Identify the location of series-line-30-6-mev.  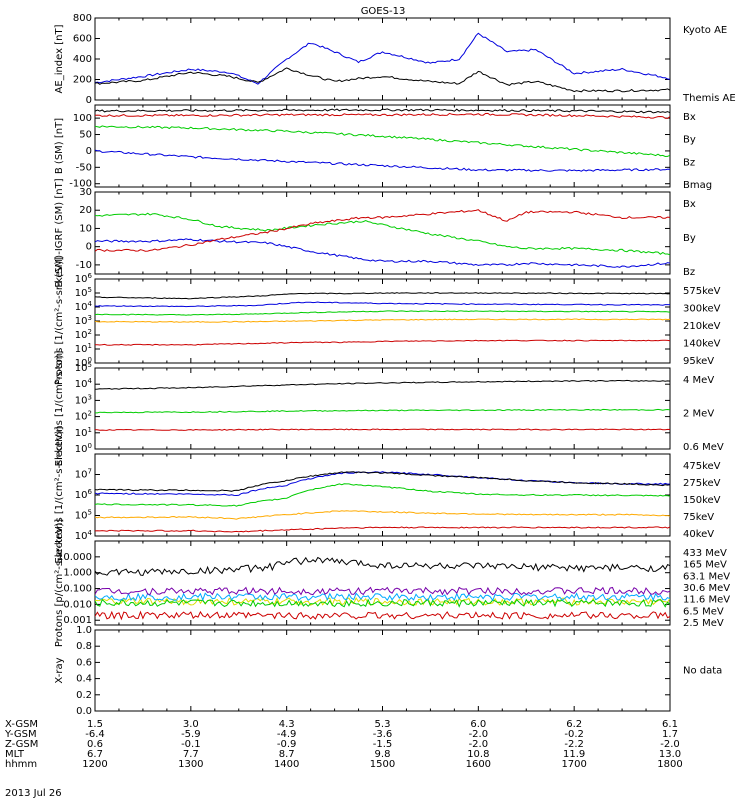
(382, 603).